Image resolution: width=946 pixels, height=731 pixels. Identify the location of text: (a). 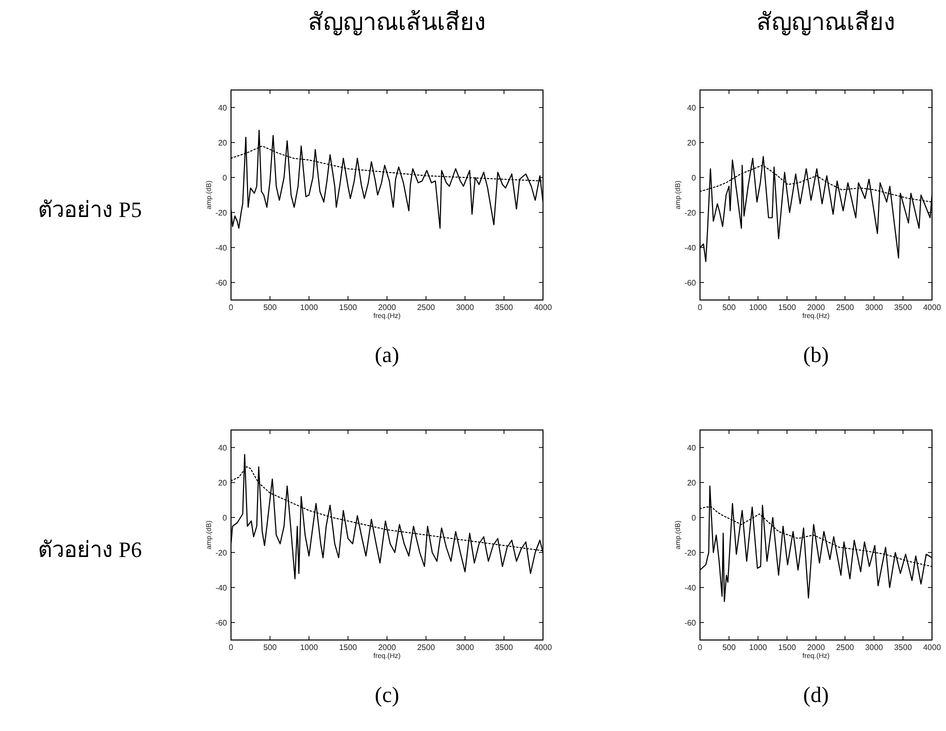
(387, 354).